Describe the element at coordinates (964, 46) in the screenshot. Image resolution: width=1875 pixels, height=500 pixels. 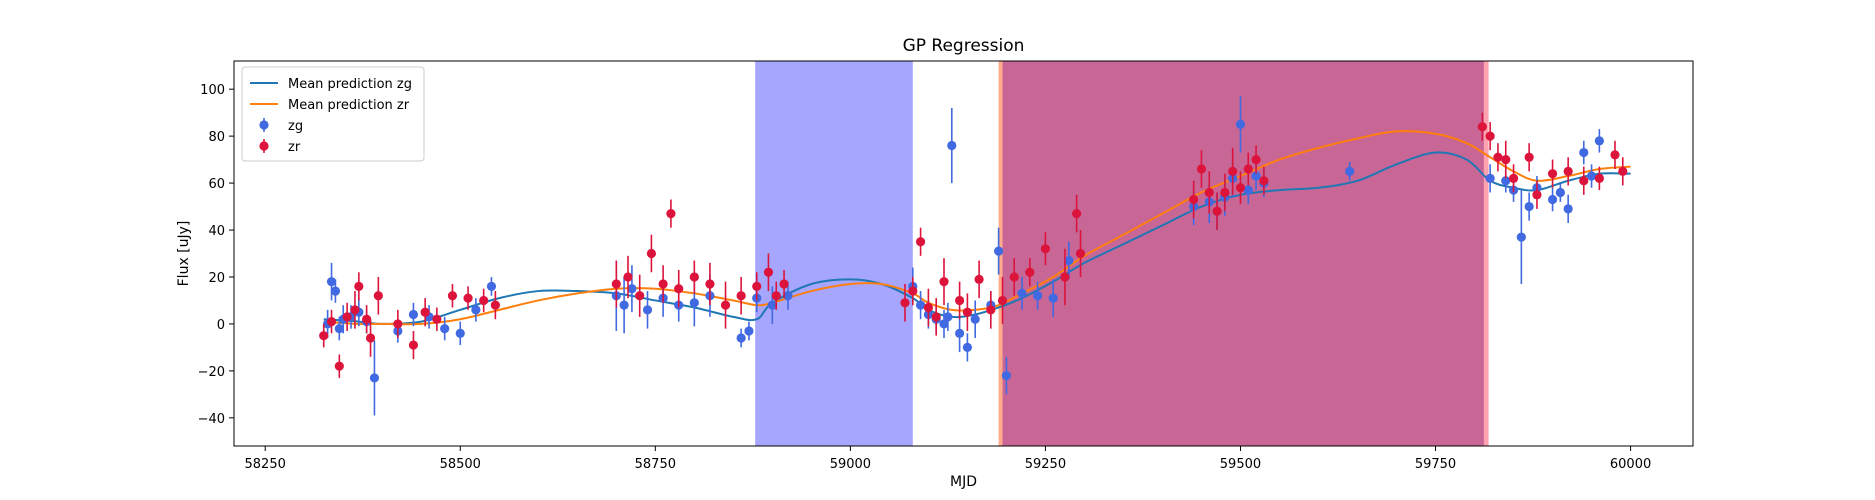
I see `chart-title: GP Regression` at that location.